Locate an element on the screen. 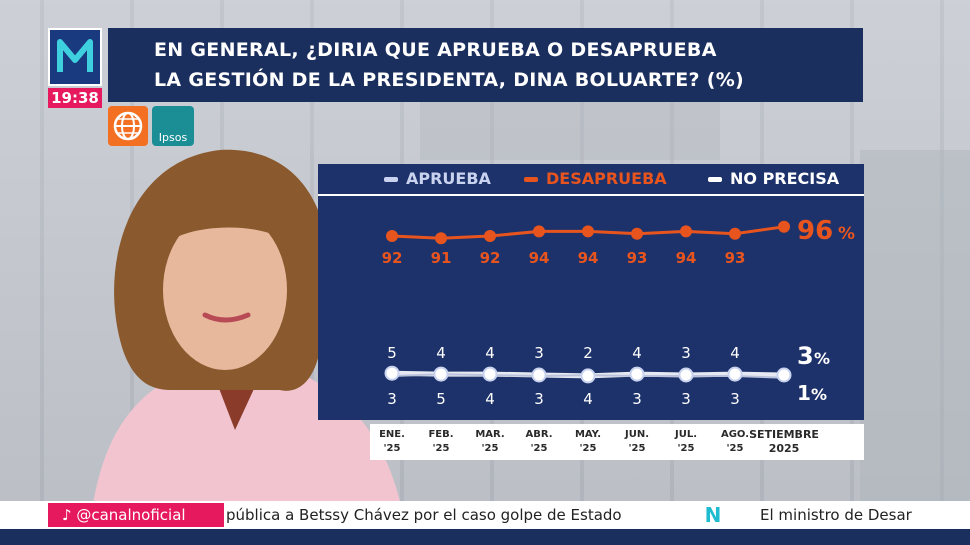  ipsos-logo: Ipsos is located at coordinates (173, 126).